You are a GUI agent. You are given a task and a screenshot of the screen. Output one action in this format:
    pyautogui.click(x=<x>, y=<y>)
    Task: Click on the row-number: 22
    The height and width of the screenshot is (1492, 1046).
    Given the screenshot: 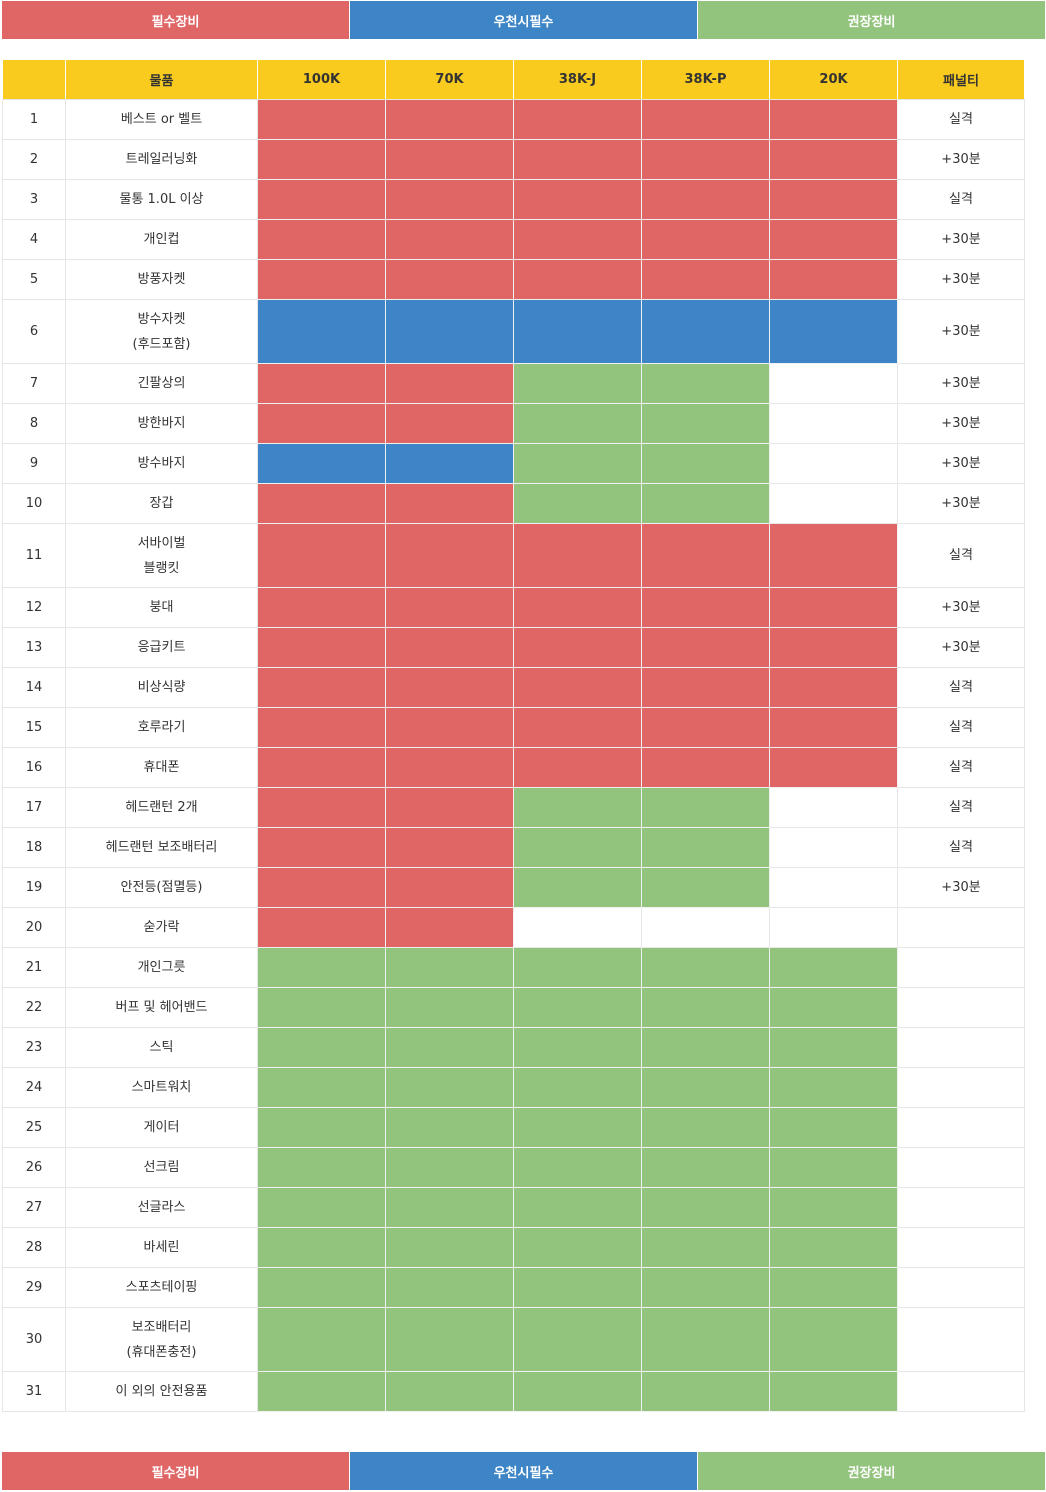 What is the action you would take?
    pyautogui.click(x=34, y=1007)
    